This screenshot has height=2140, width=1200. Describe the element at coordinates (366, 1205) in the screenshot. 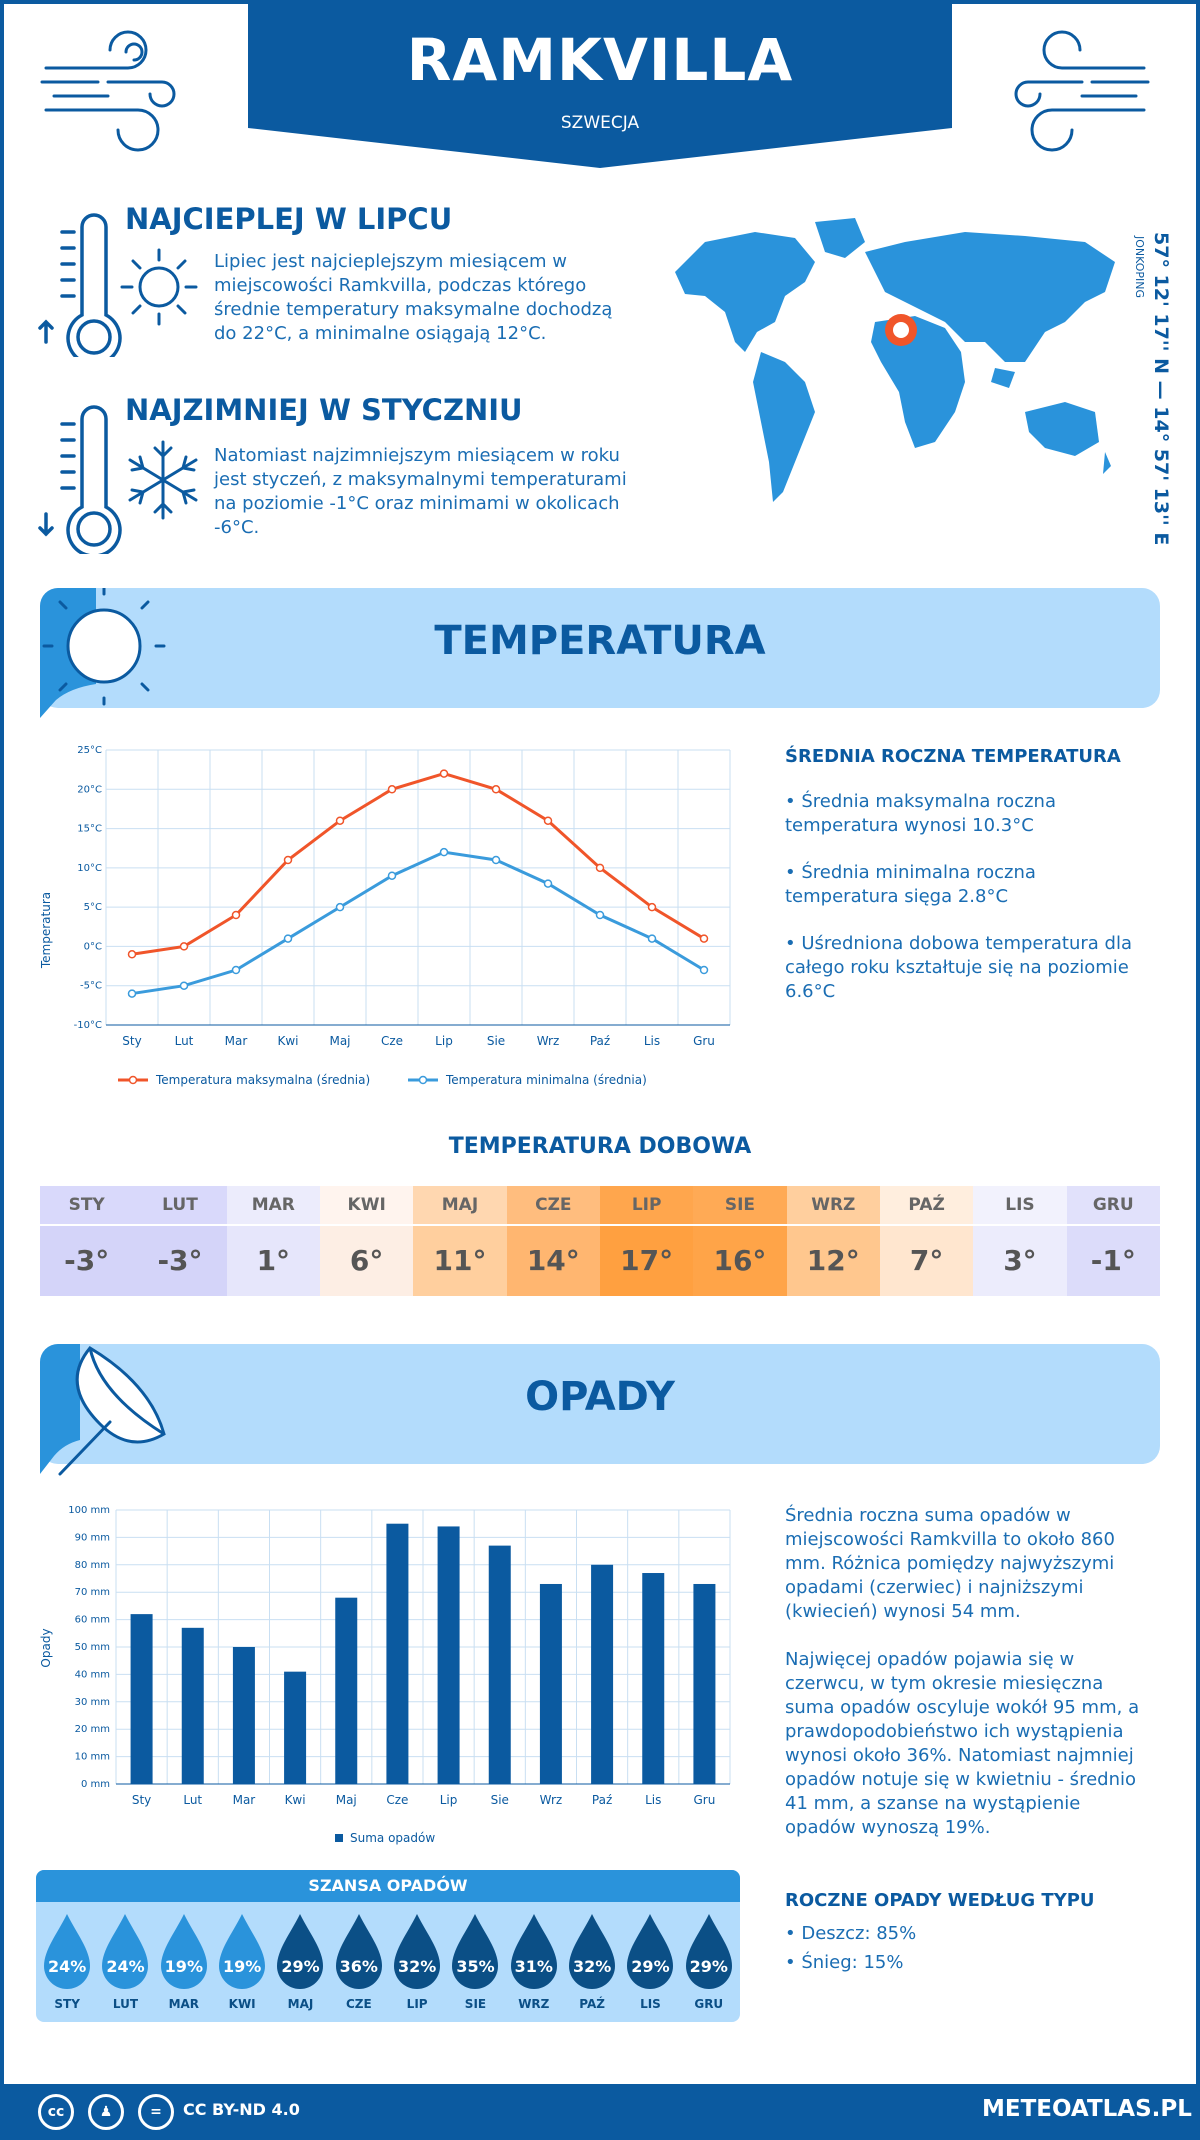

I see `daily-month-label: KWI` at that location.